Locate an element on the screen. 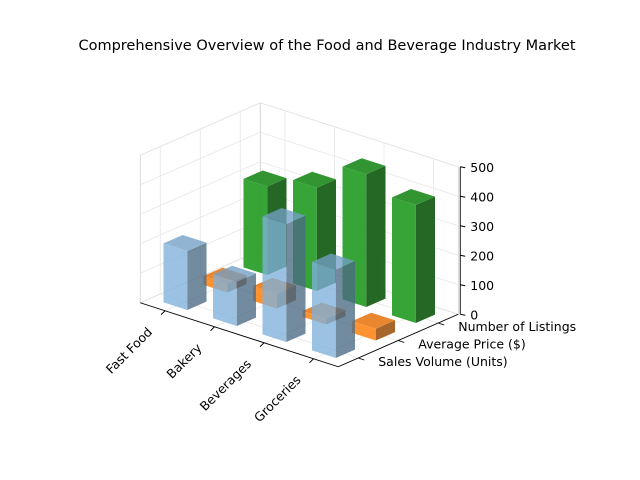 Image resolution: width=640 pixels, height=480 pixels. z-tick-label: 0 is located at coordinates (474, 314).